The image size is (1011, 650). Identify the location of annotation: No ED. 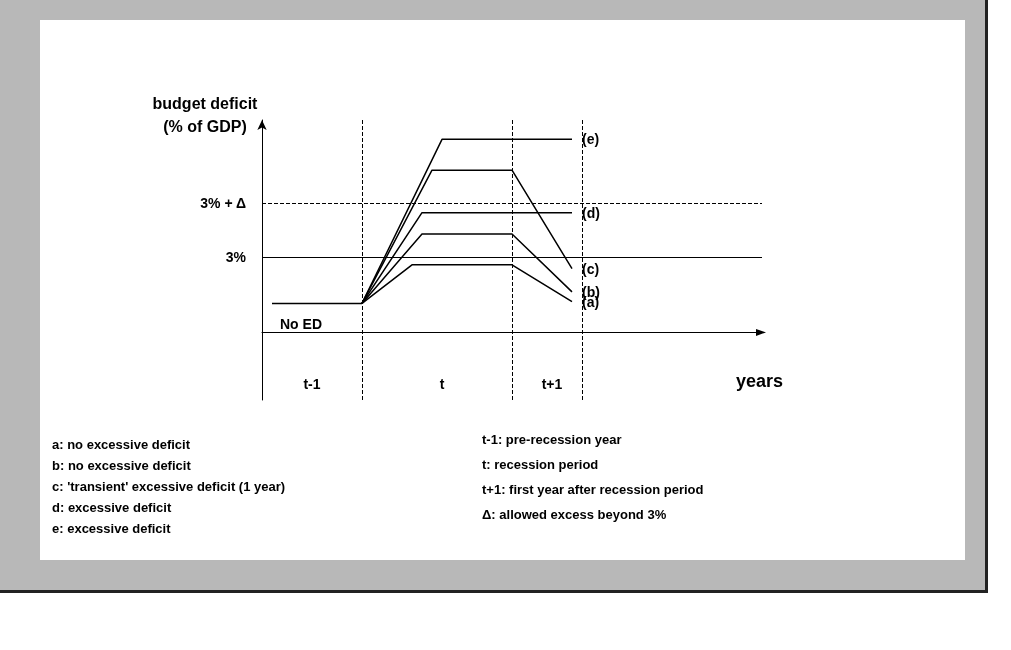
(301, 324).